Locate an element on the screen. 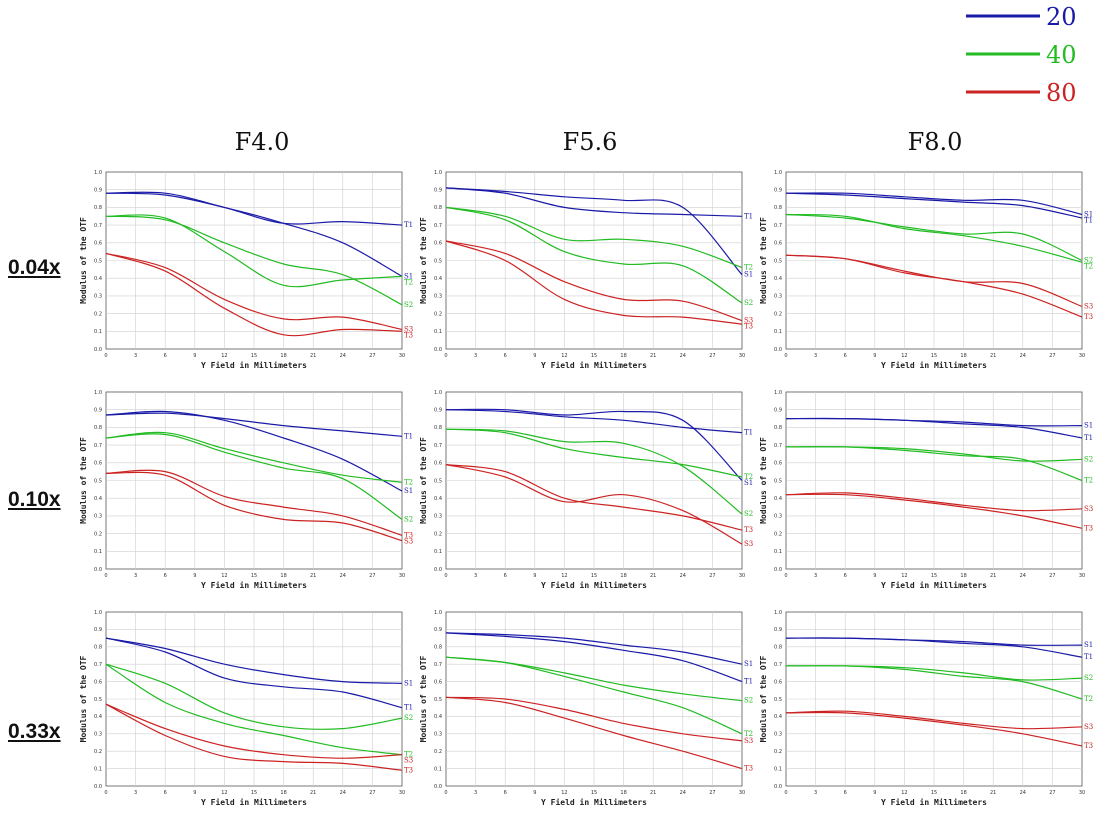 The image size is (1100, 822). x-tick-label: 18 is located at coordinates (623, 356).